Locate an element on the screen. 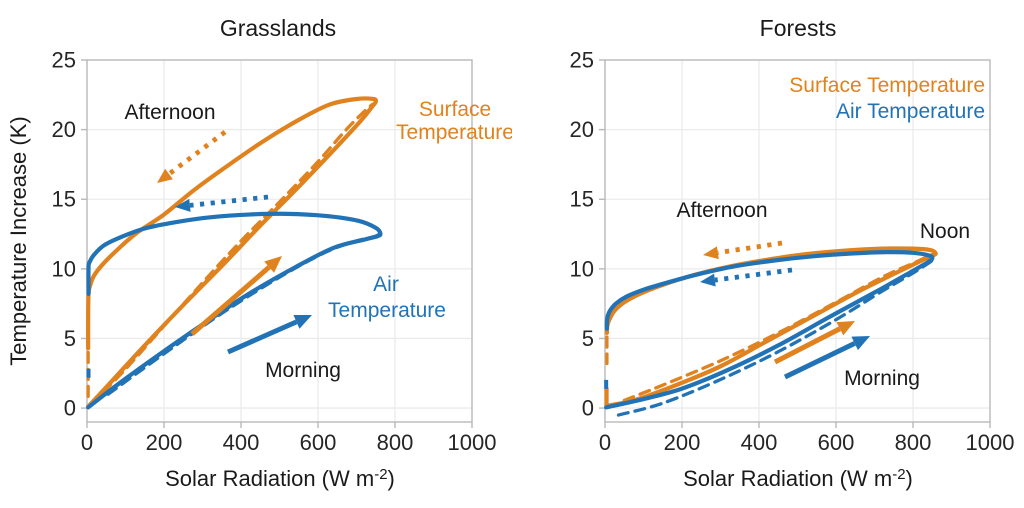 The width and height of the screenshot is (1024, 508). forests-title: Forests is located at coordinates (798, 28).